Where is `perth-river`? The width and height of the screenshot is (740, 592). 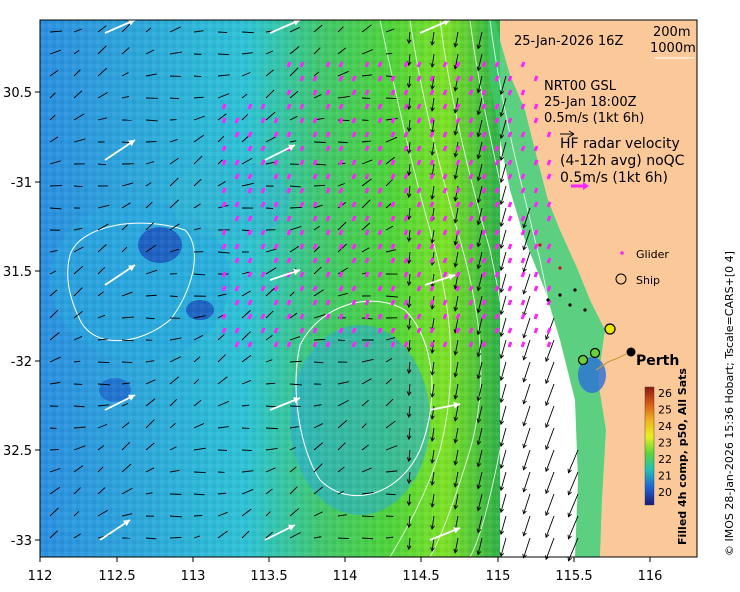
perth-river is located at coordinates (611, 362).